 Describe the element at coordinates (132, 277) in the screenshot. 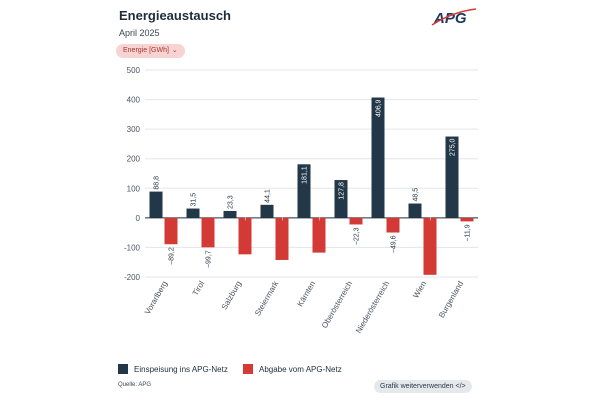

I see `y-tick-label: -200` at that location.